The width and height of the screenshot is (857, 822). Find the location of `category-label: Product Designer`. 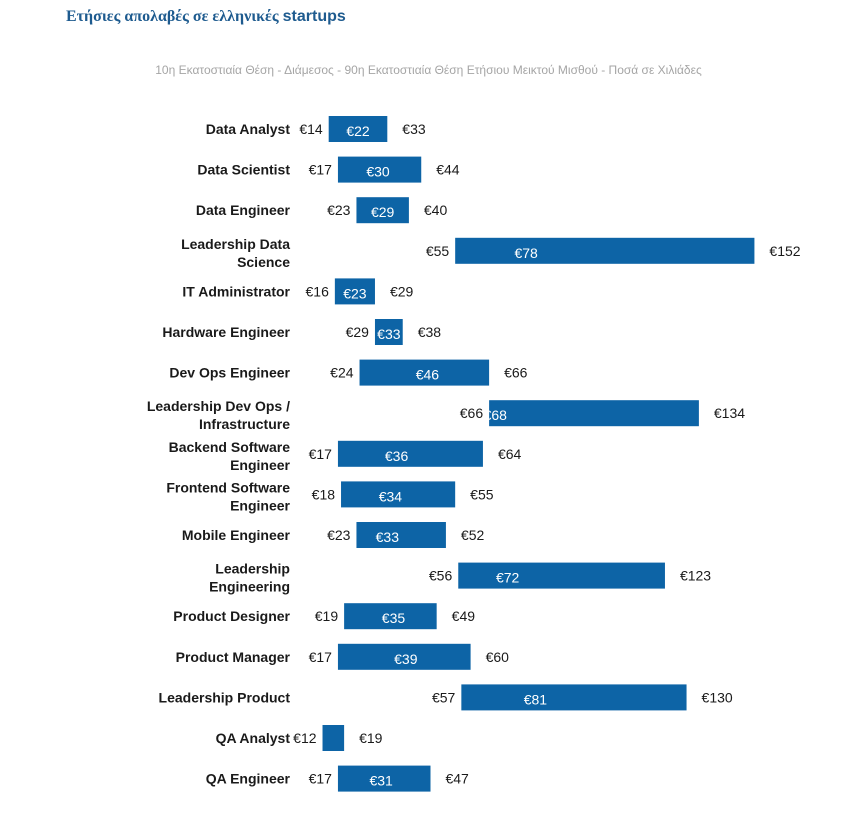

category-label: Product Designer is located at coordinates (231, 616).